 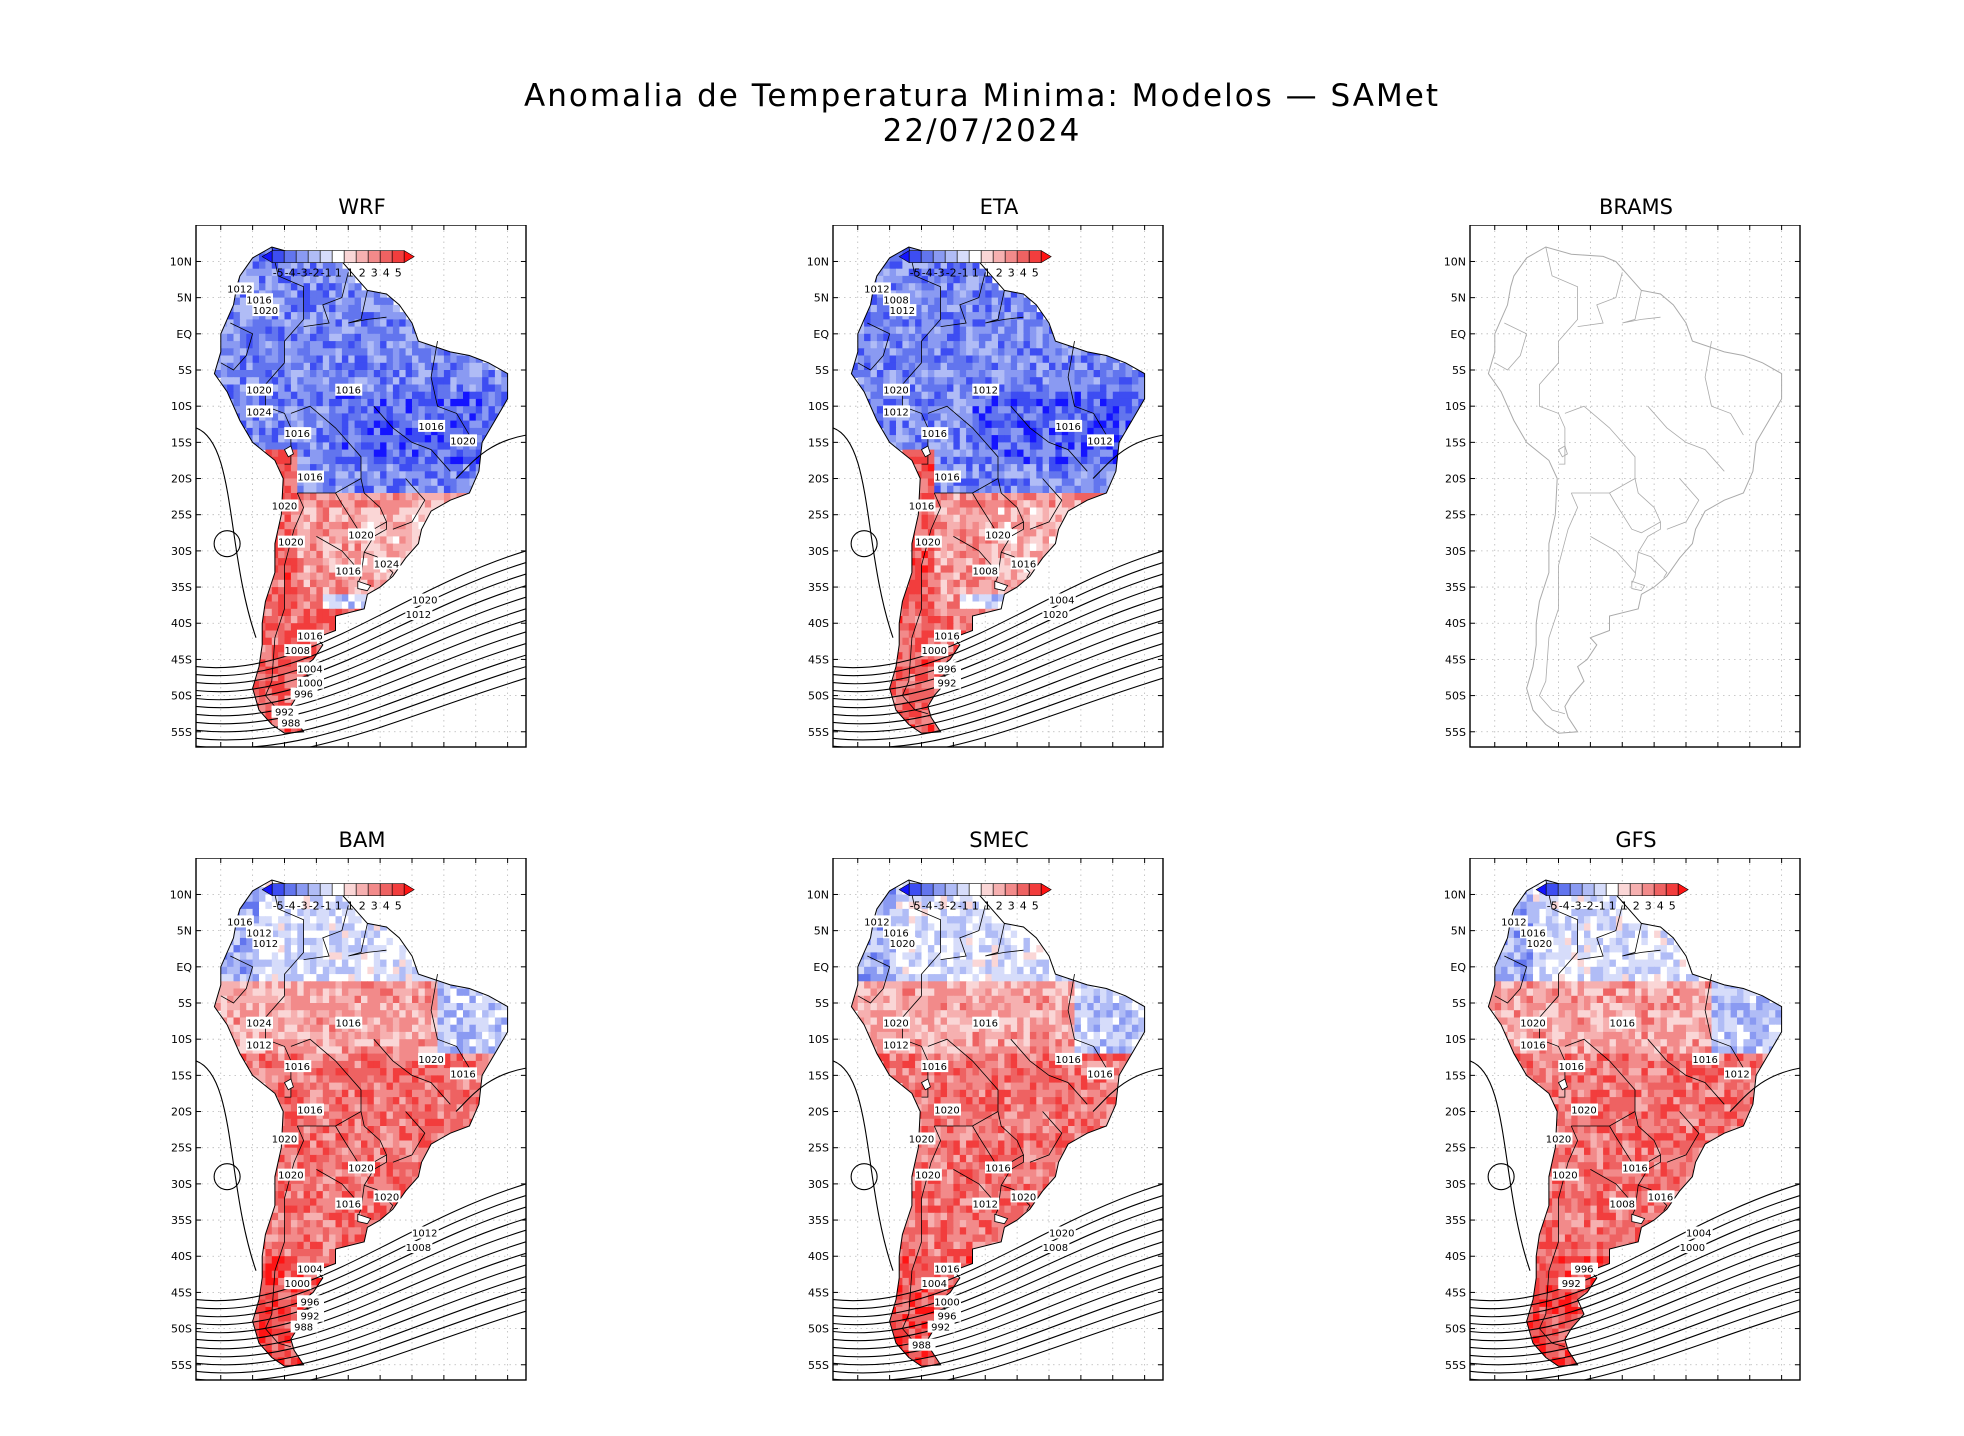 What do you see at coordinates (998, 629) in the screenshot?
I see `isobar-line` at bounding box center [998, 629].